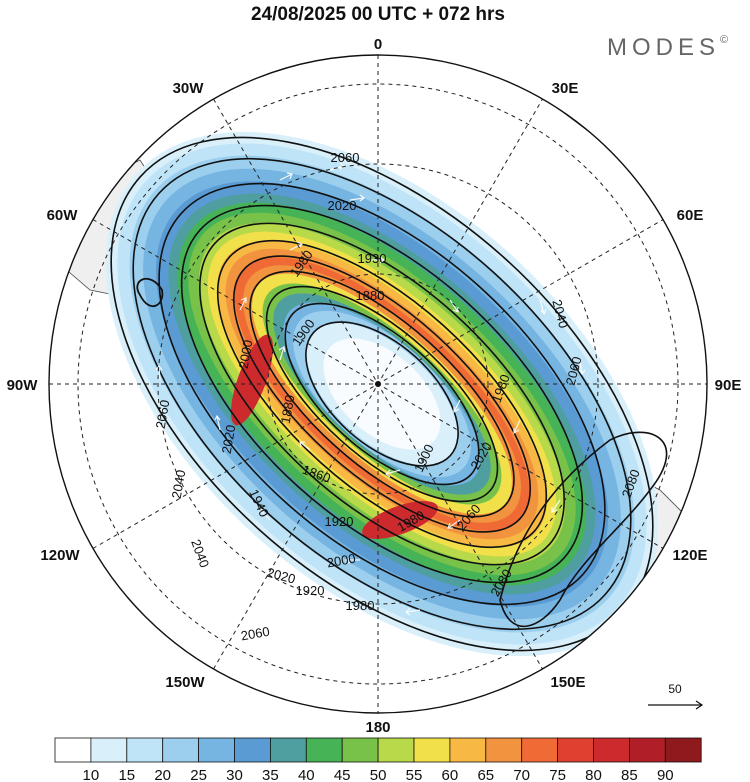 Image resolution: width=750 pixels, height=782 pixels. I want to click on map-title: 24/08/2025 00 UTC + 072 hrs, so click(378, 14).